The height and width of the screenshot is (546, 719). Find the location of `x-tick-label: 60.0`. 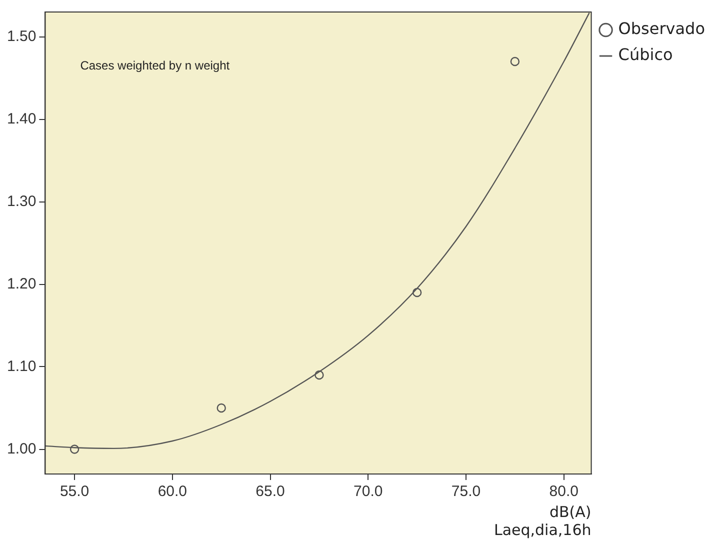

x-tick-label: 60.0 is located at coordinates (173, 491).